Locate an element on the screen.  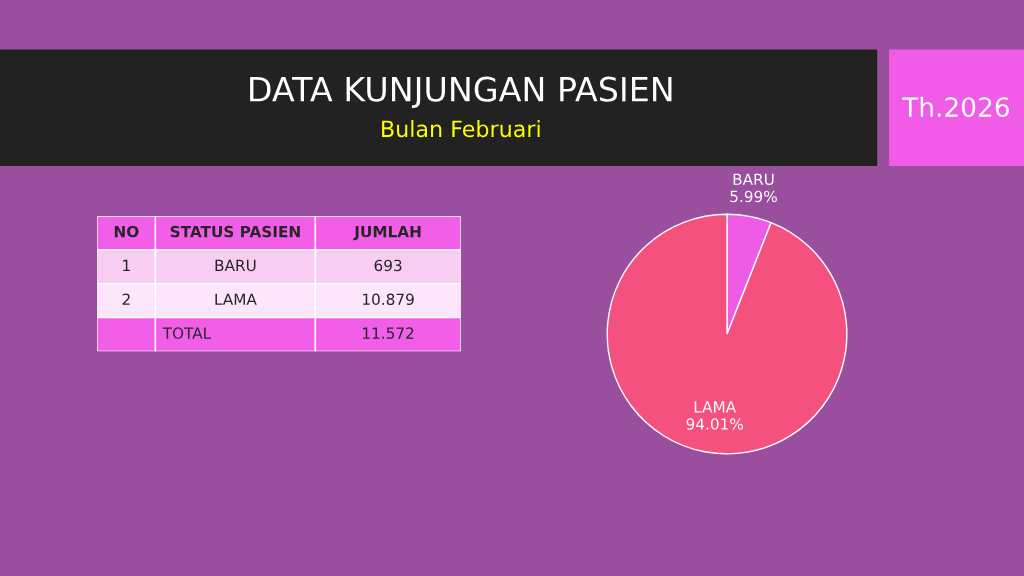
text: 1 is located at coordinates (126, 265).